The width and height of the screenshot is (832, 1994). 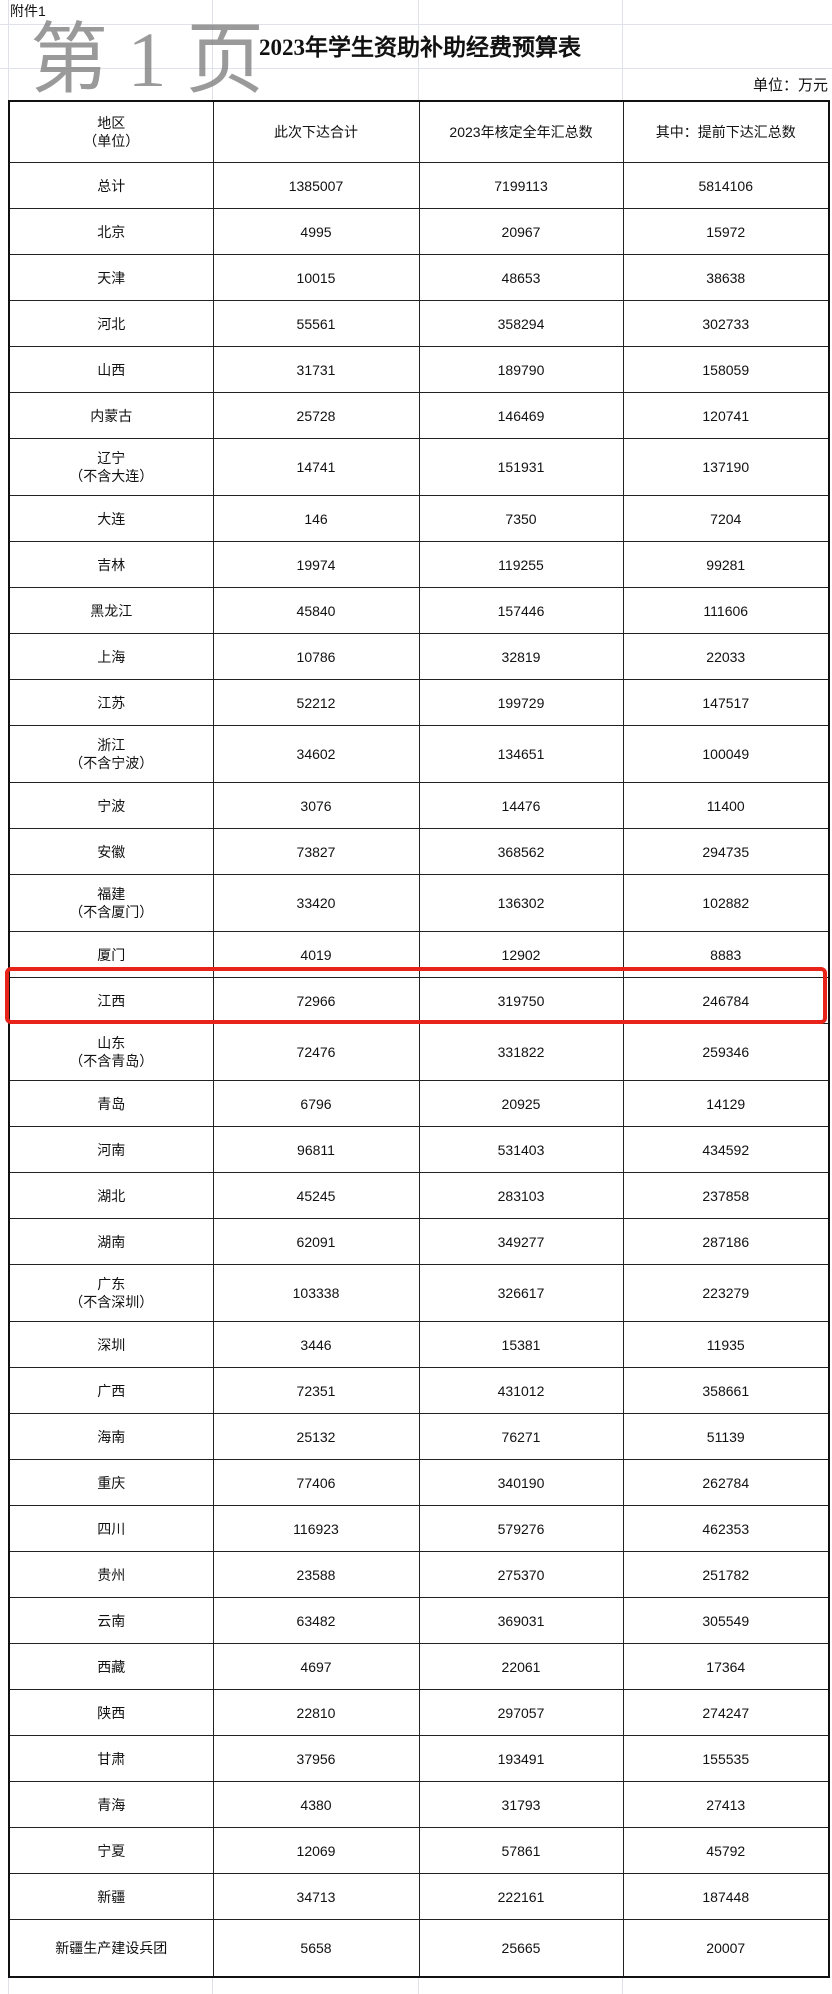 I want to click on table-row: 内蒙古 25728 146469 120741, so click(x=419, y=415).